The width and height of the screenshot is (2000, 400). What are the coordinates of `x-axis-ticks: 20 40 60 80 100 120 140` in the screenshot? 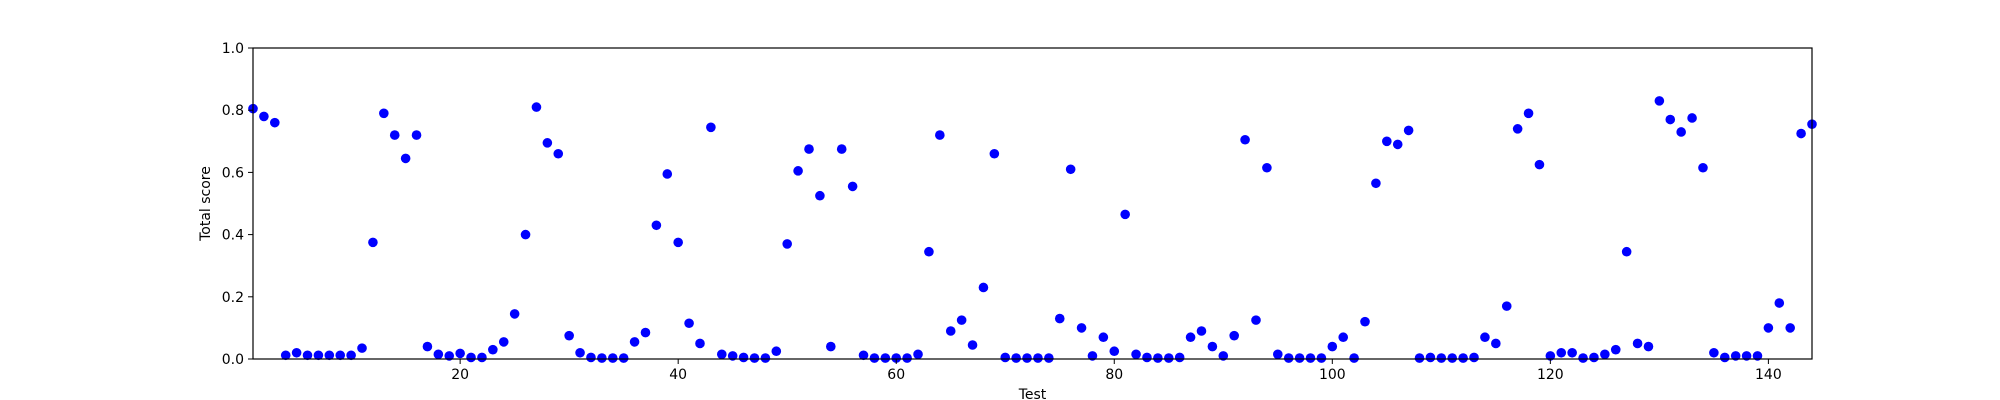 It's located at (1116, 371).